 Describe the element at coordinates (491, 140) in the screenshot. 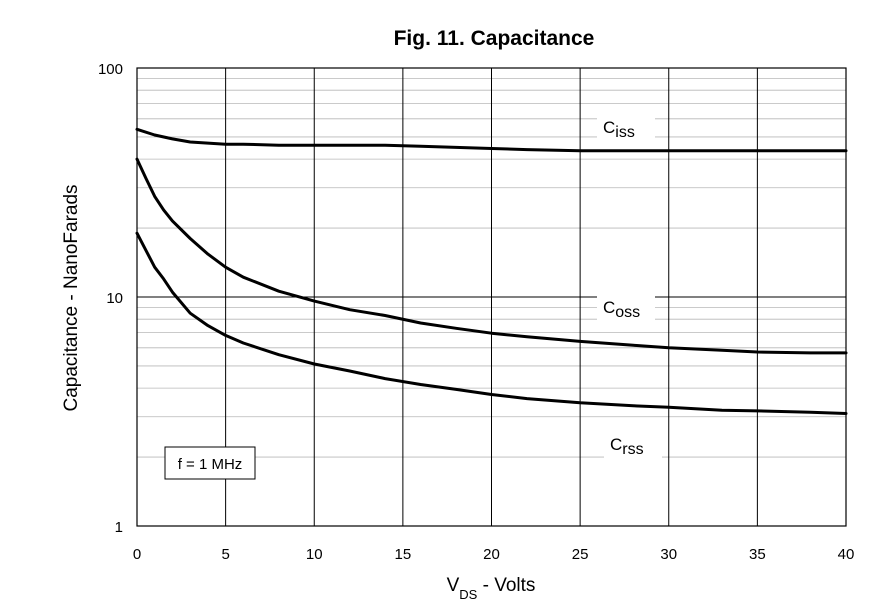

I see `series-line-ciss` at that location.